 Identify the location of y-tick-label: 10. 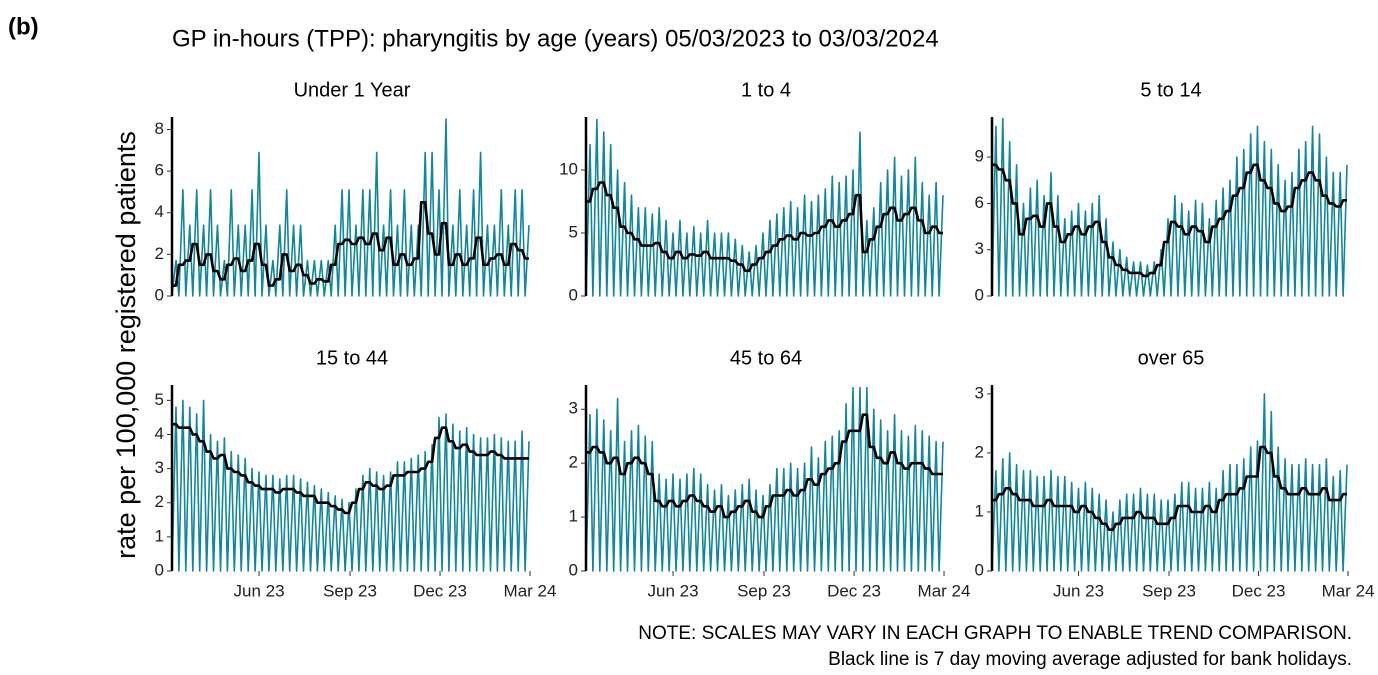
(568, 168).